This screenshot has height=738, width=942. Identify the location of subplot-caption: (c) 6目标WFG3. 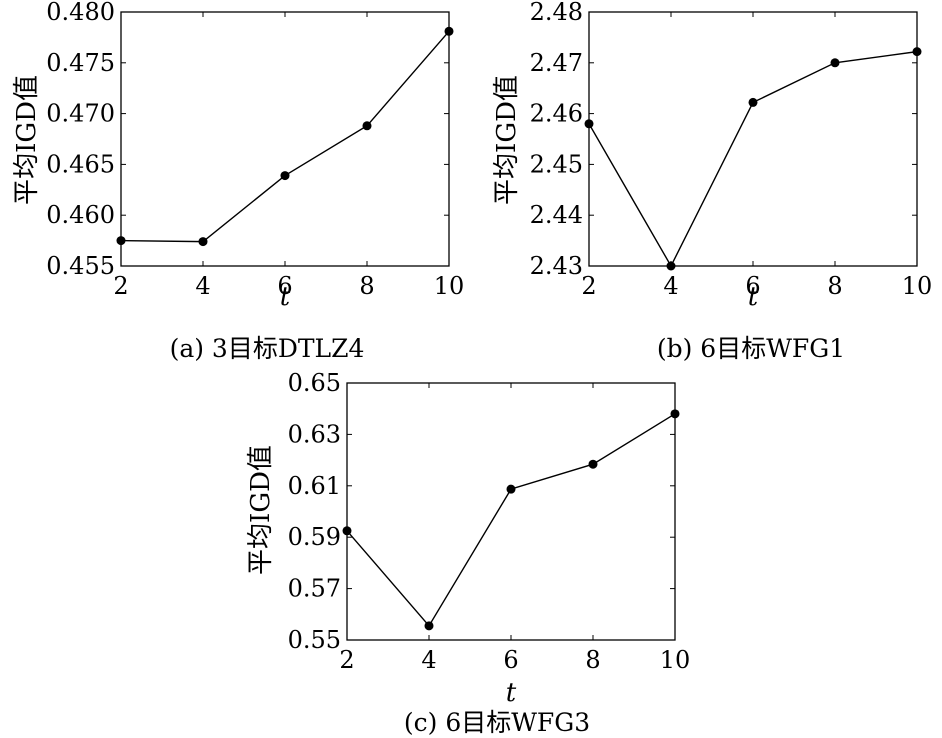
(497, 722).